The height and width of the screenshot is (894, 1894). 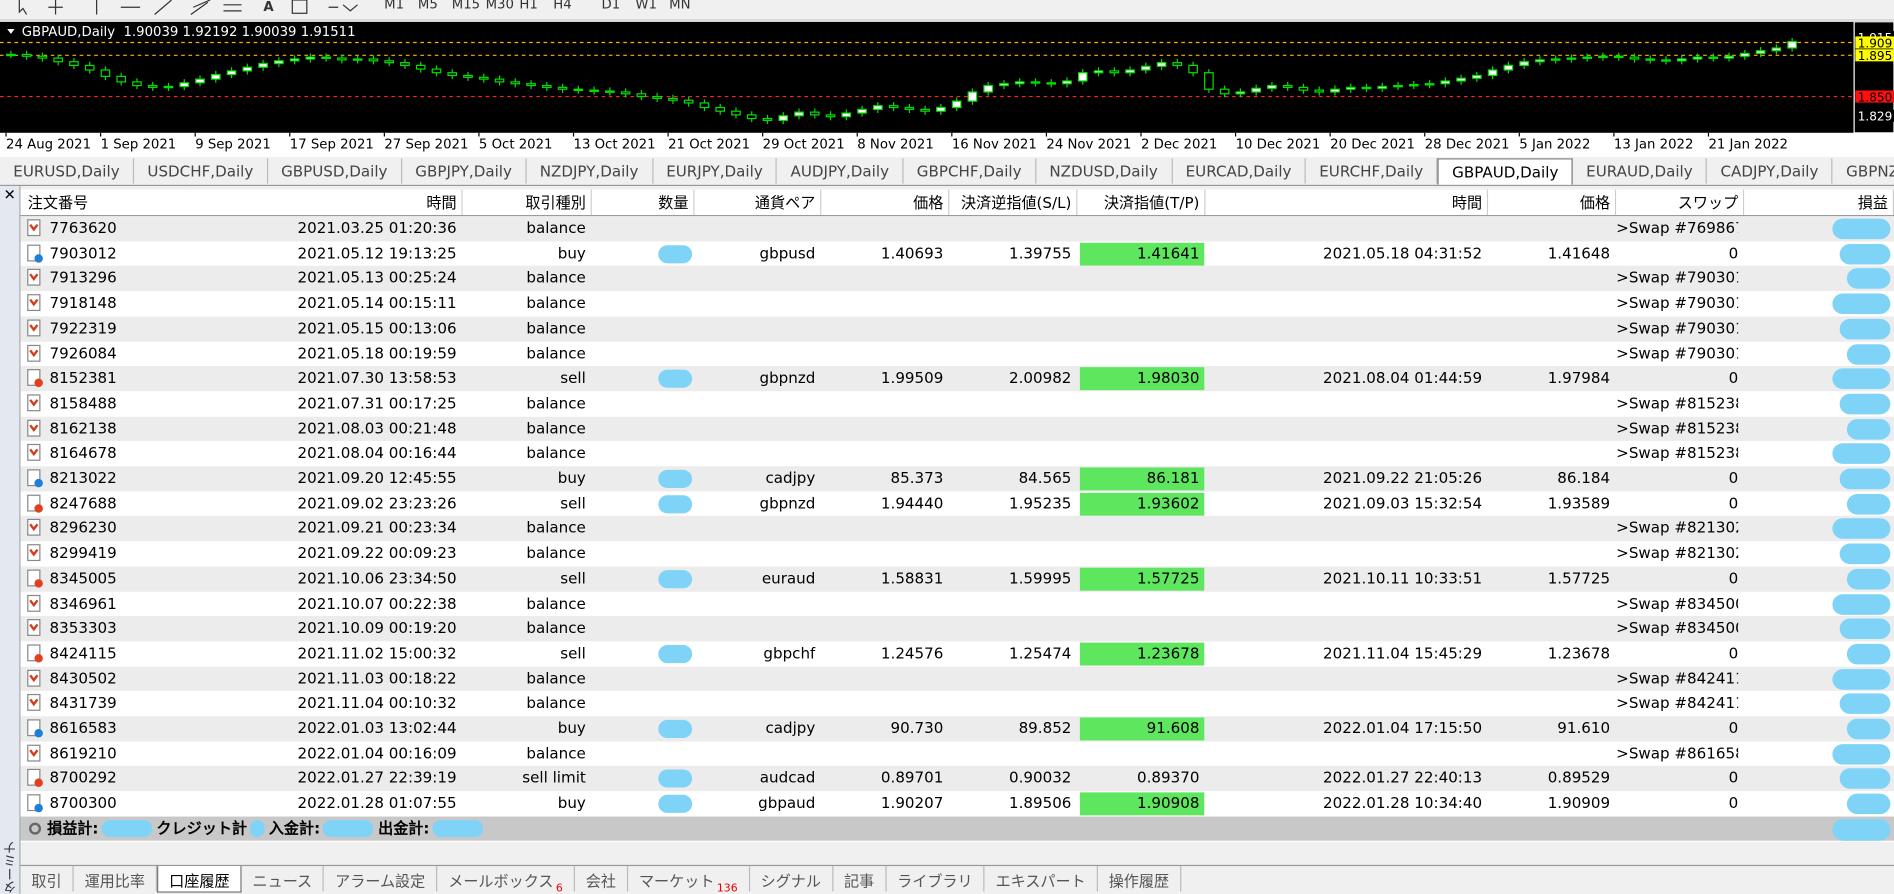 What do you see at coordinates (646, 6) in the screenshot?
I see `timeframe-button: W1` at bounding box center [646, 6].